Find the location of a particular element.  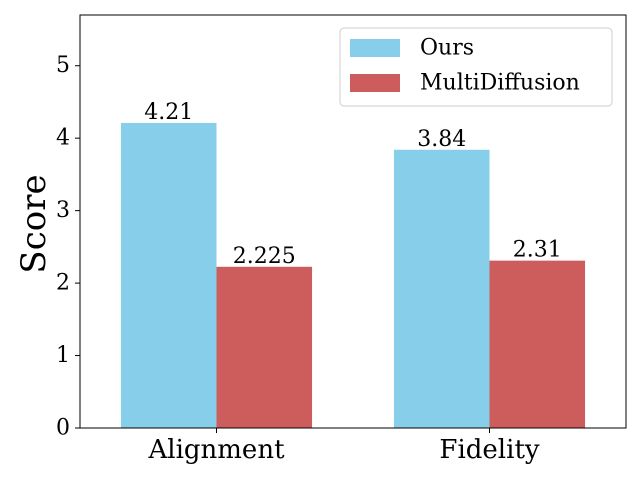

y-tick-label: 5 is located at coordinates (63, 65).